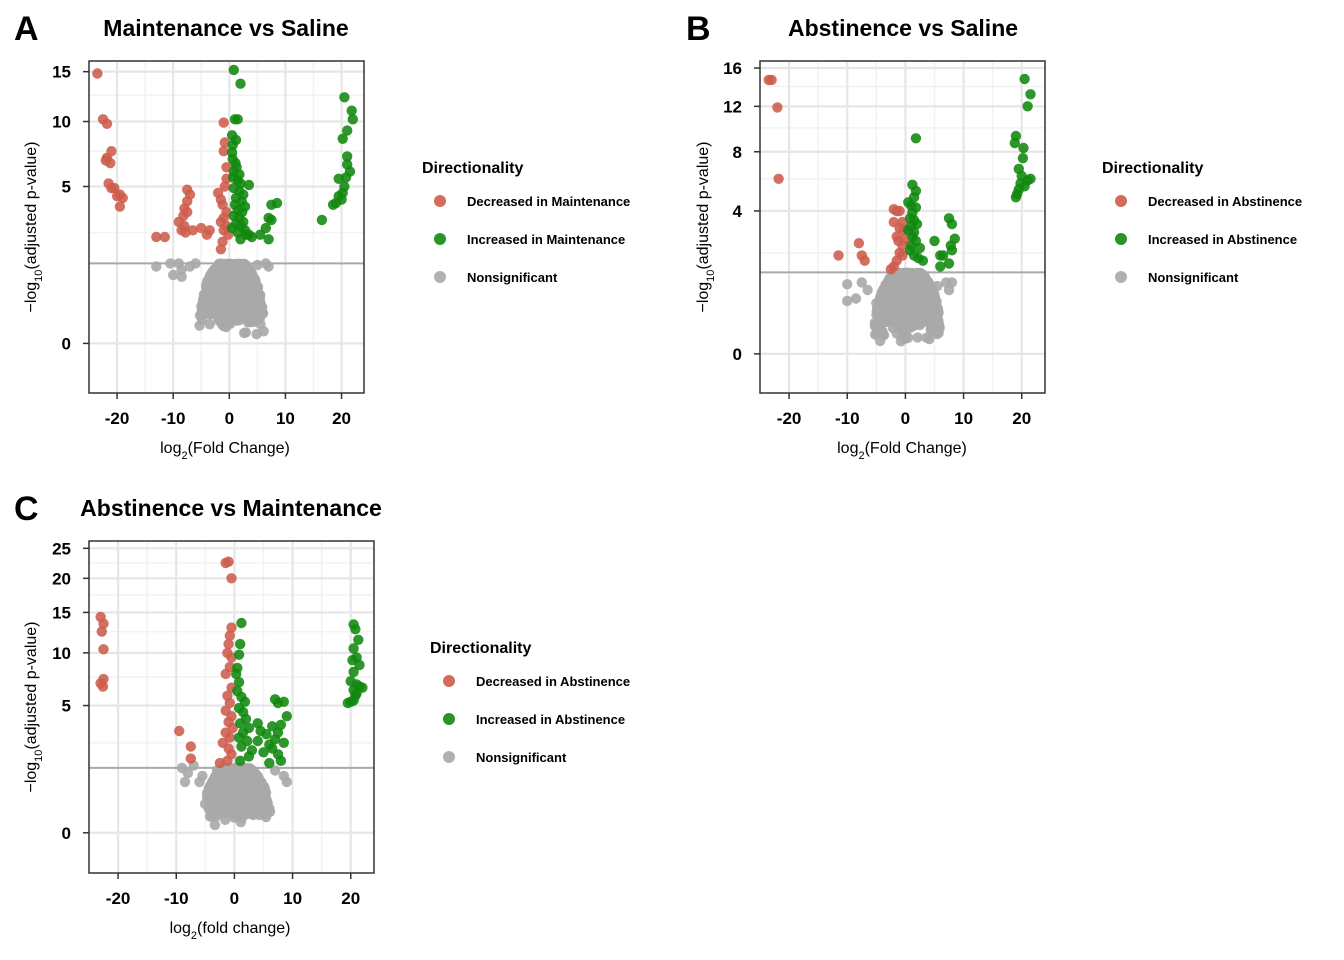  I want to click on legend-title-b: Directionality, so click(1152, 168).